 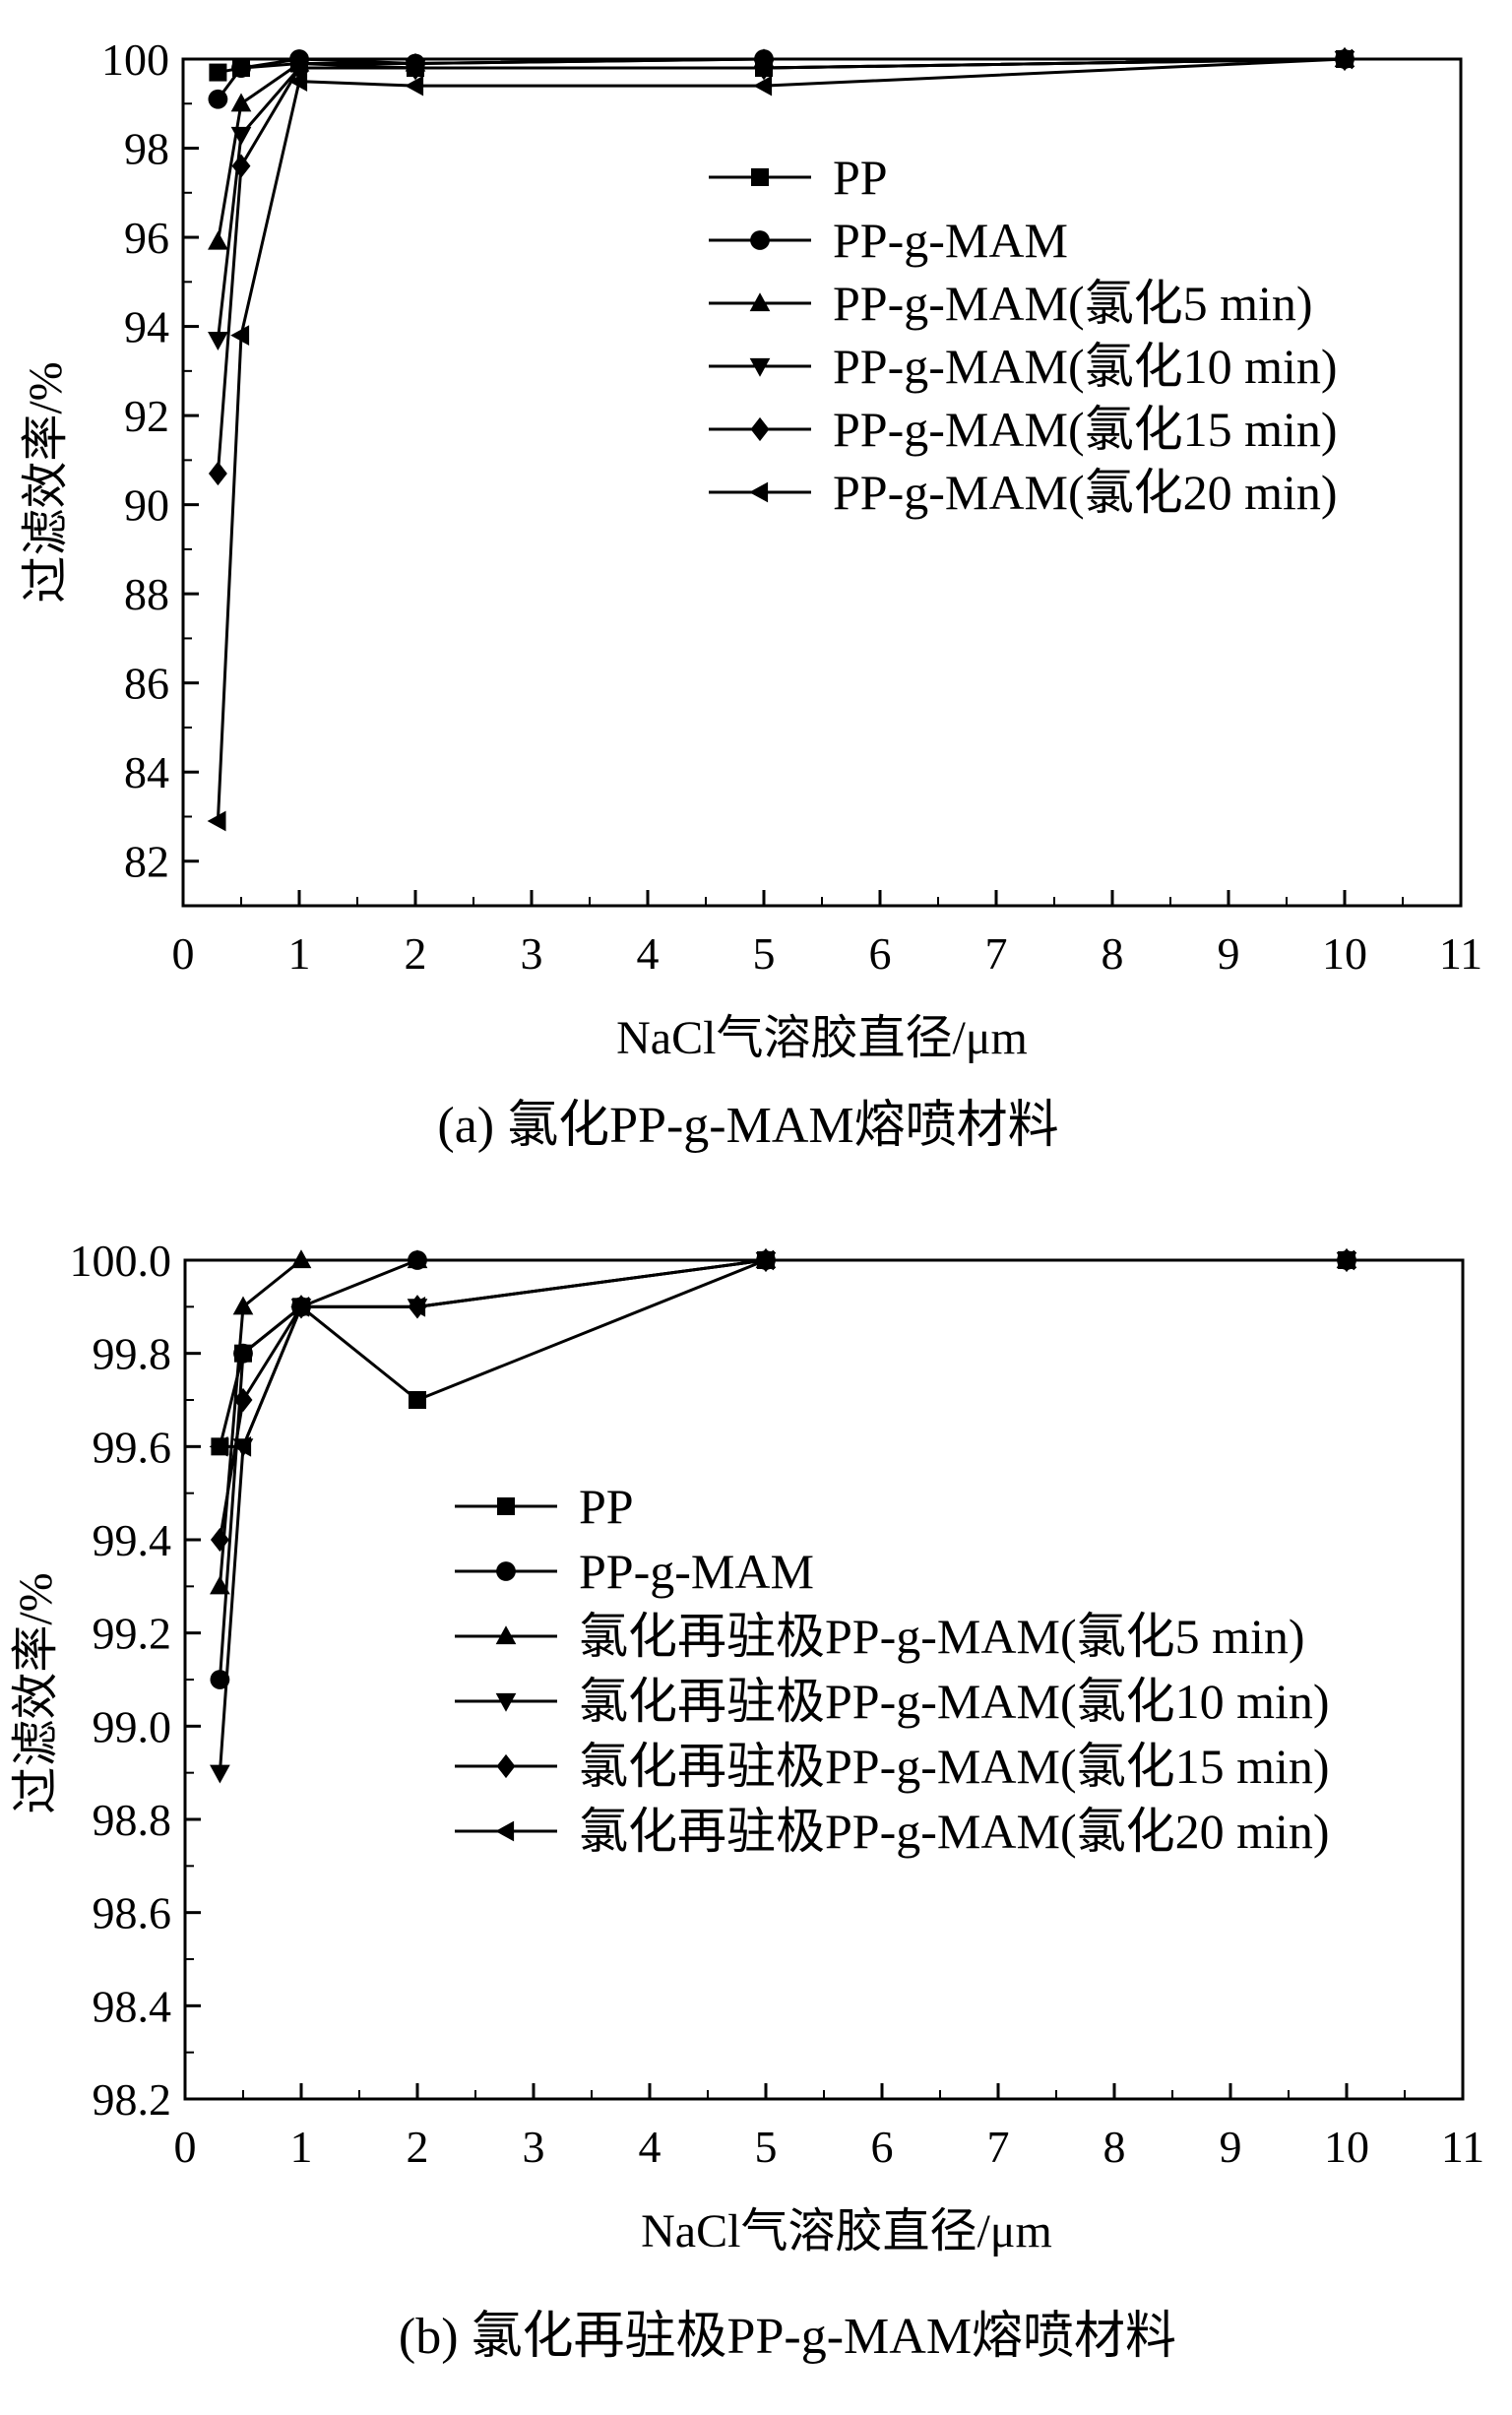 What do you see at coordinates (146, 862) in the screenshot?
I see `y-tick-label: 82` at bounding box center [146, 862].